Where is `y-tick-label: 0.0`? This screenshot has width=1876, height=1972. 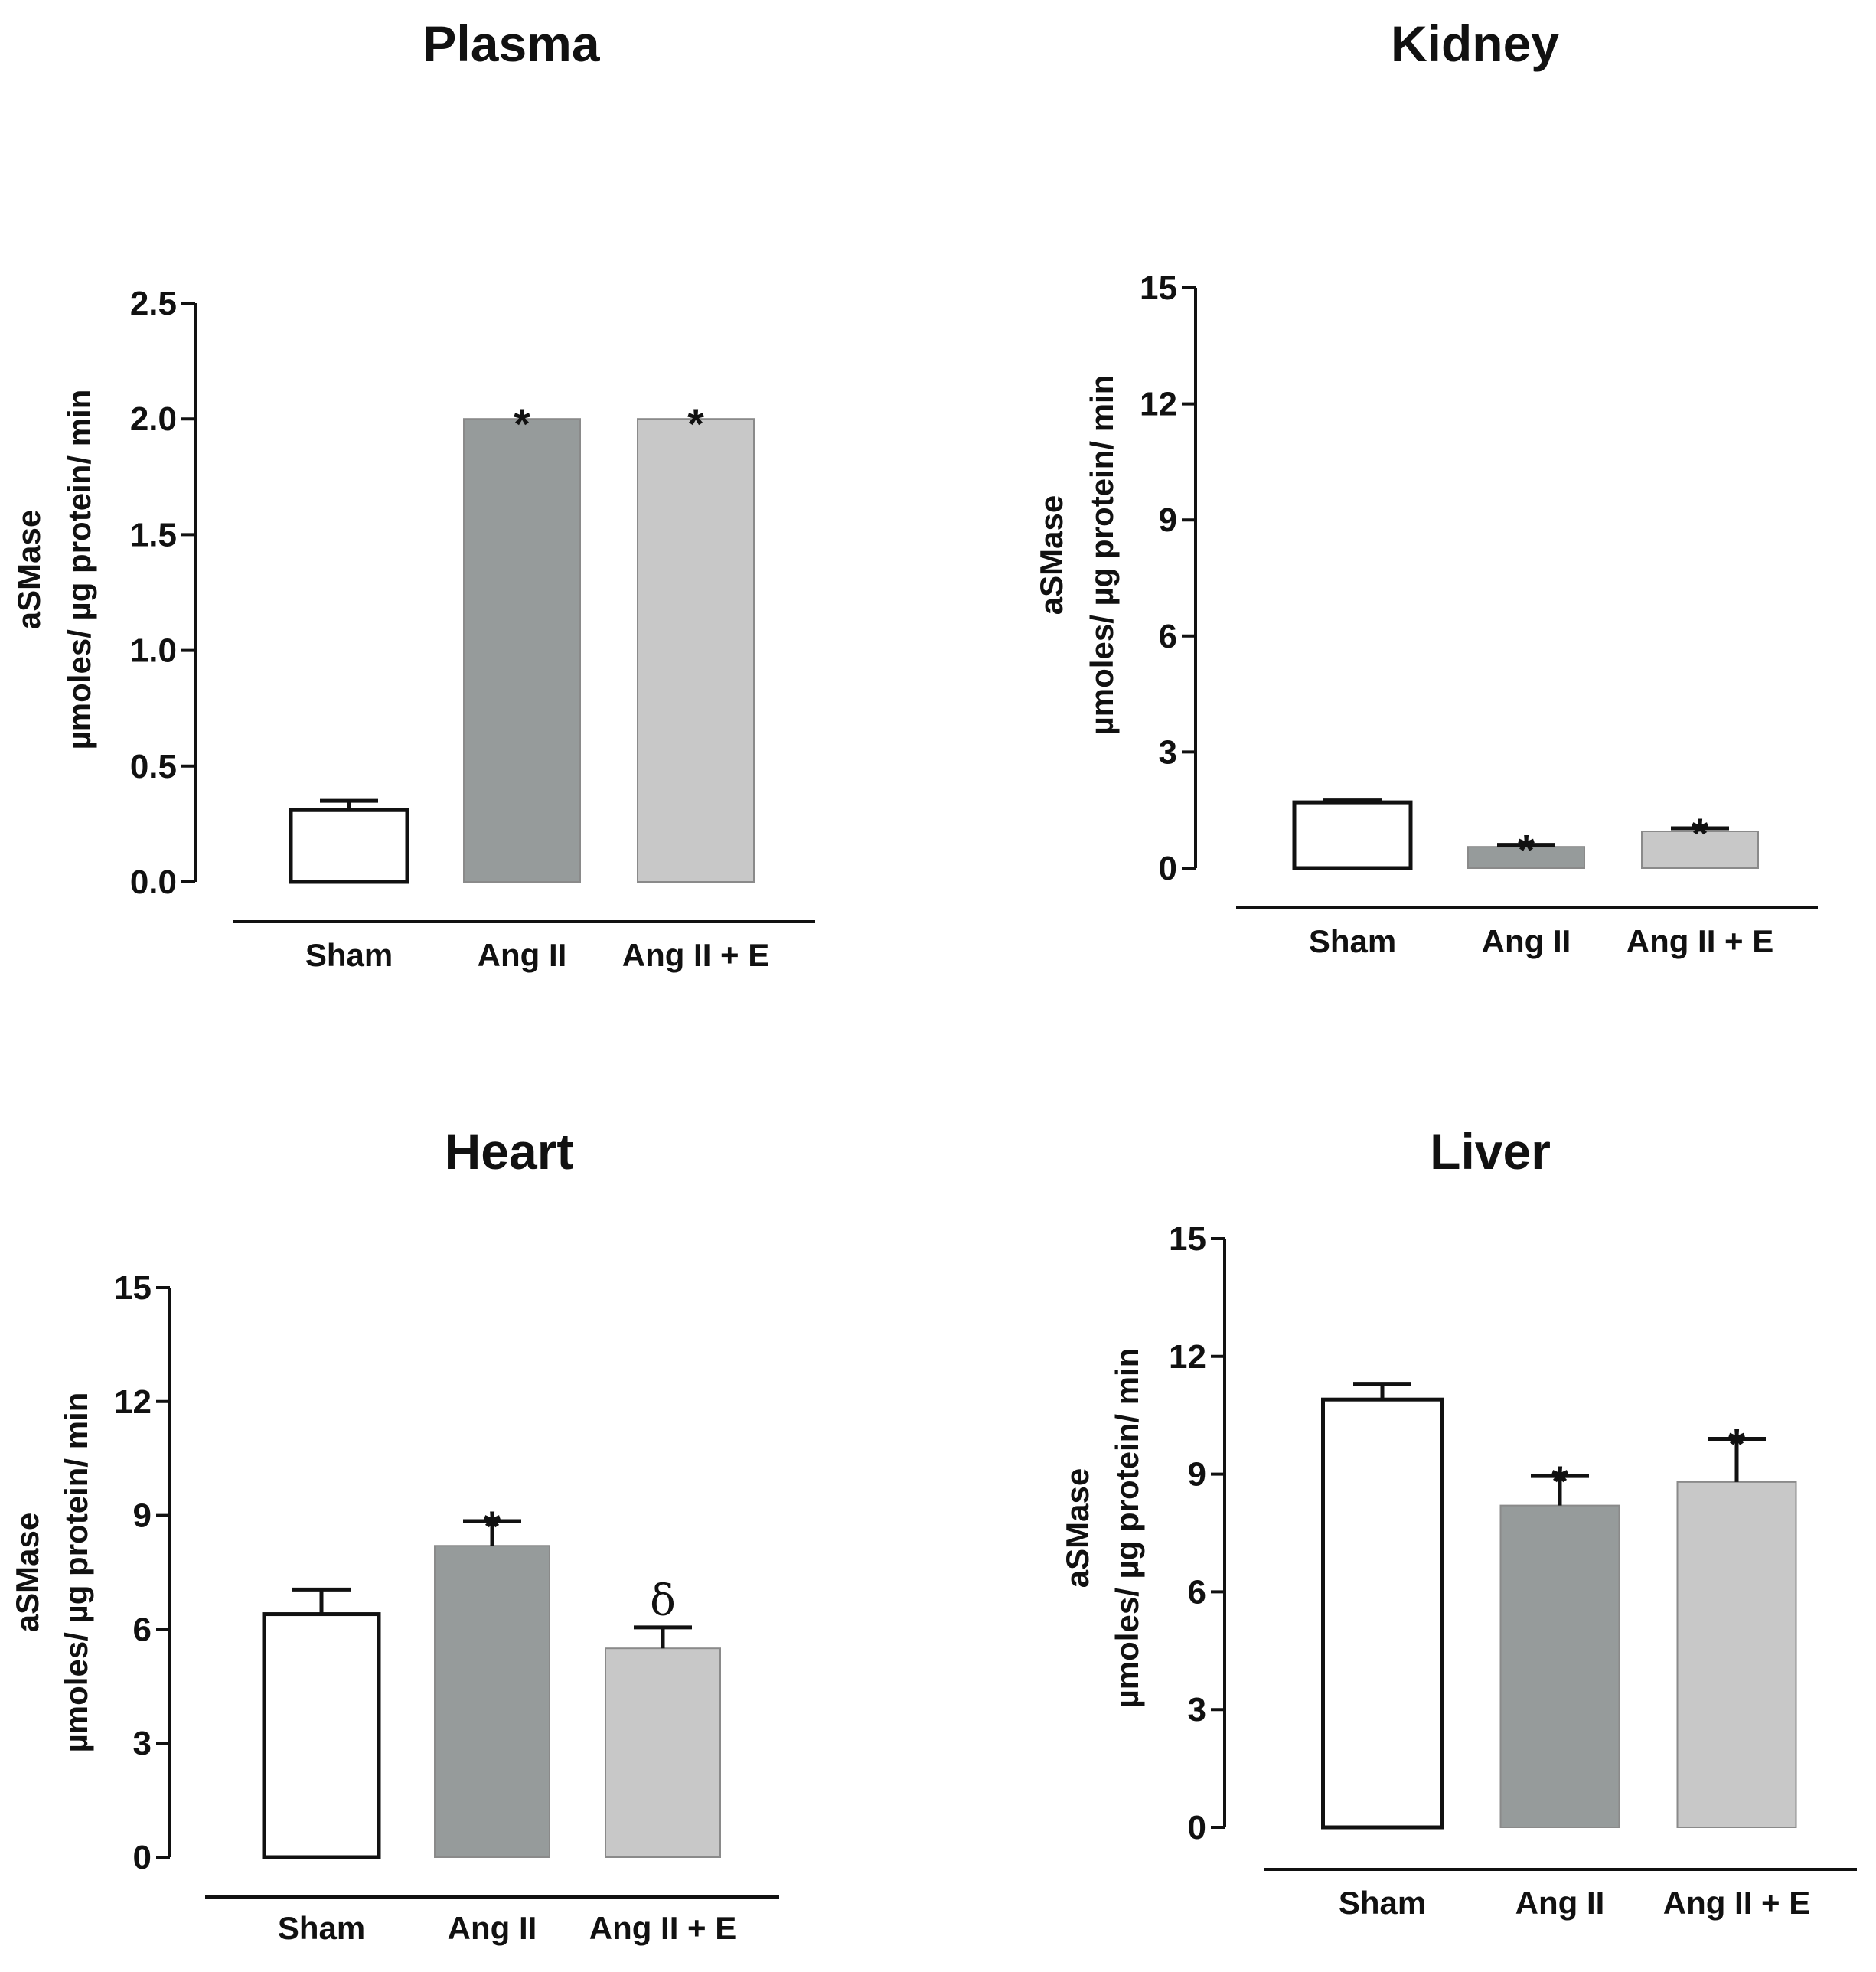
y-tick-label: 0.0 is located at coordinates (153, 882).